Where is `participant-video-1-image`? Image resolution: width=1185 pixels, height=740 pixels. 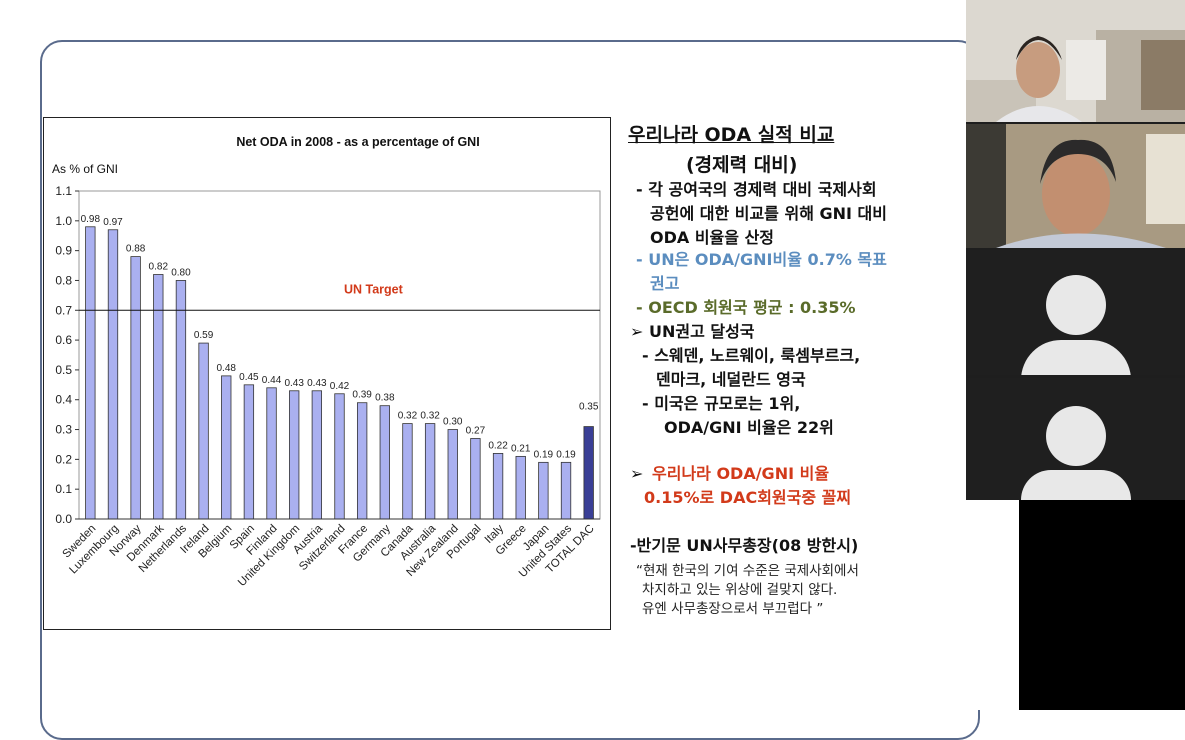 participant-video-1-image is located at coordinates (1075, 61).